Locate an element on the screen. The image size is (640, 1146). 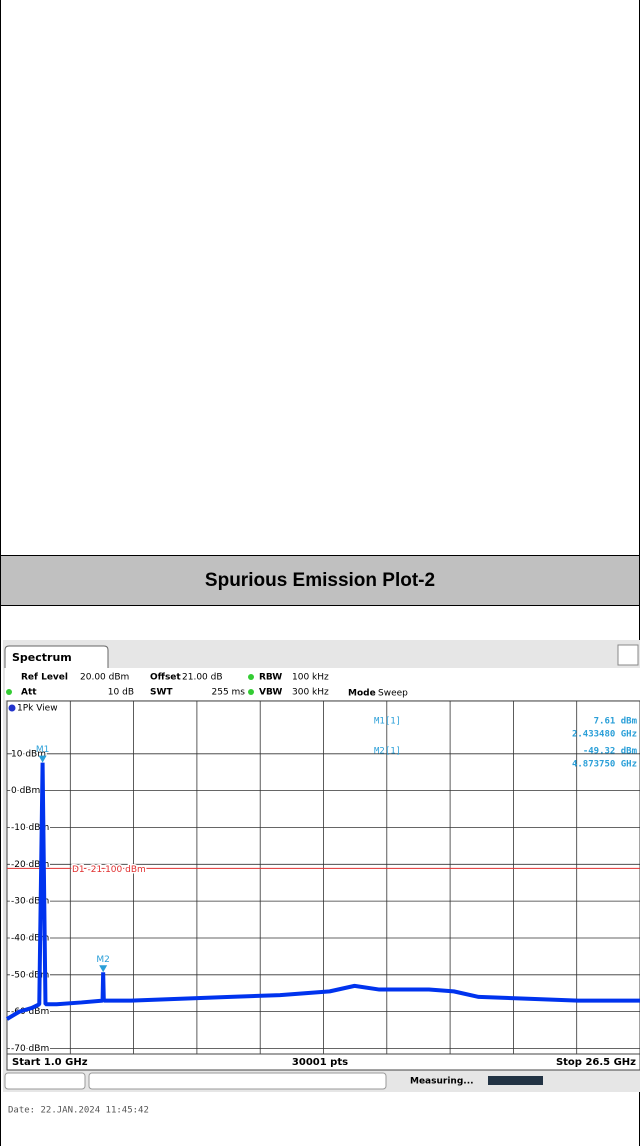
y-tick-label: 0 dBm is located at coordinates (25, 791).